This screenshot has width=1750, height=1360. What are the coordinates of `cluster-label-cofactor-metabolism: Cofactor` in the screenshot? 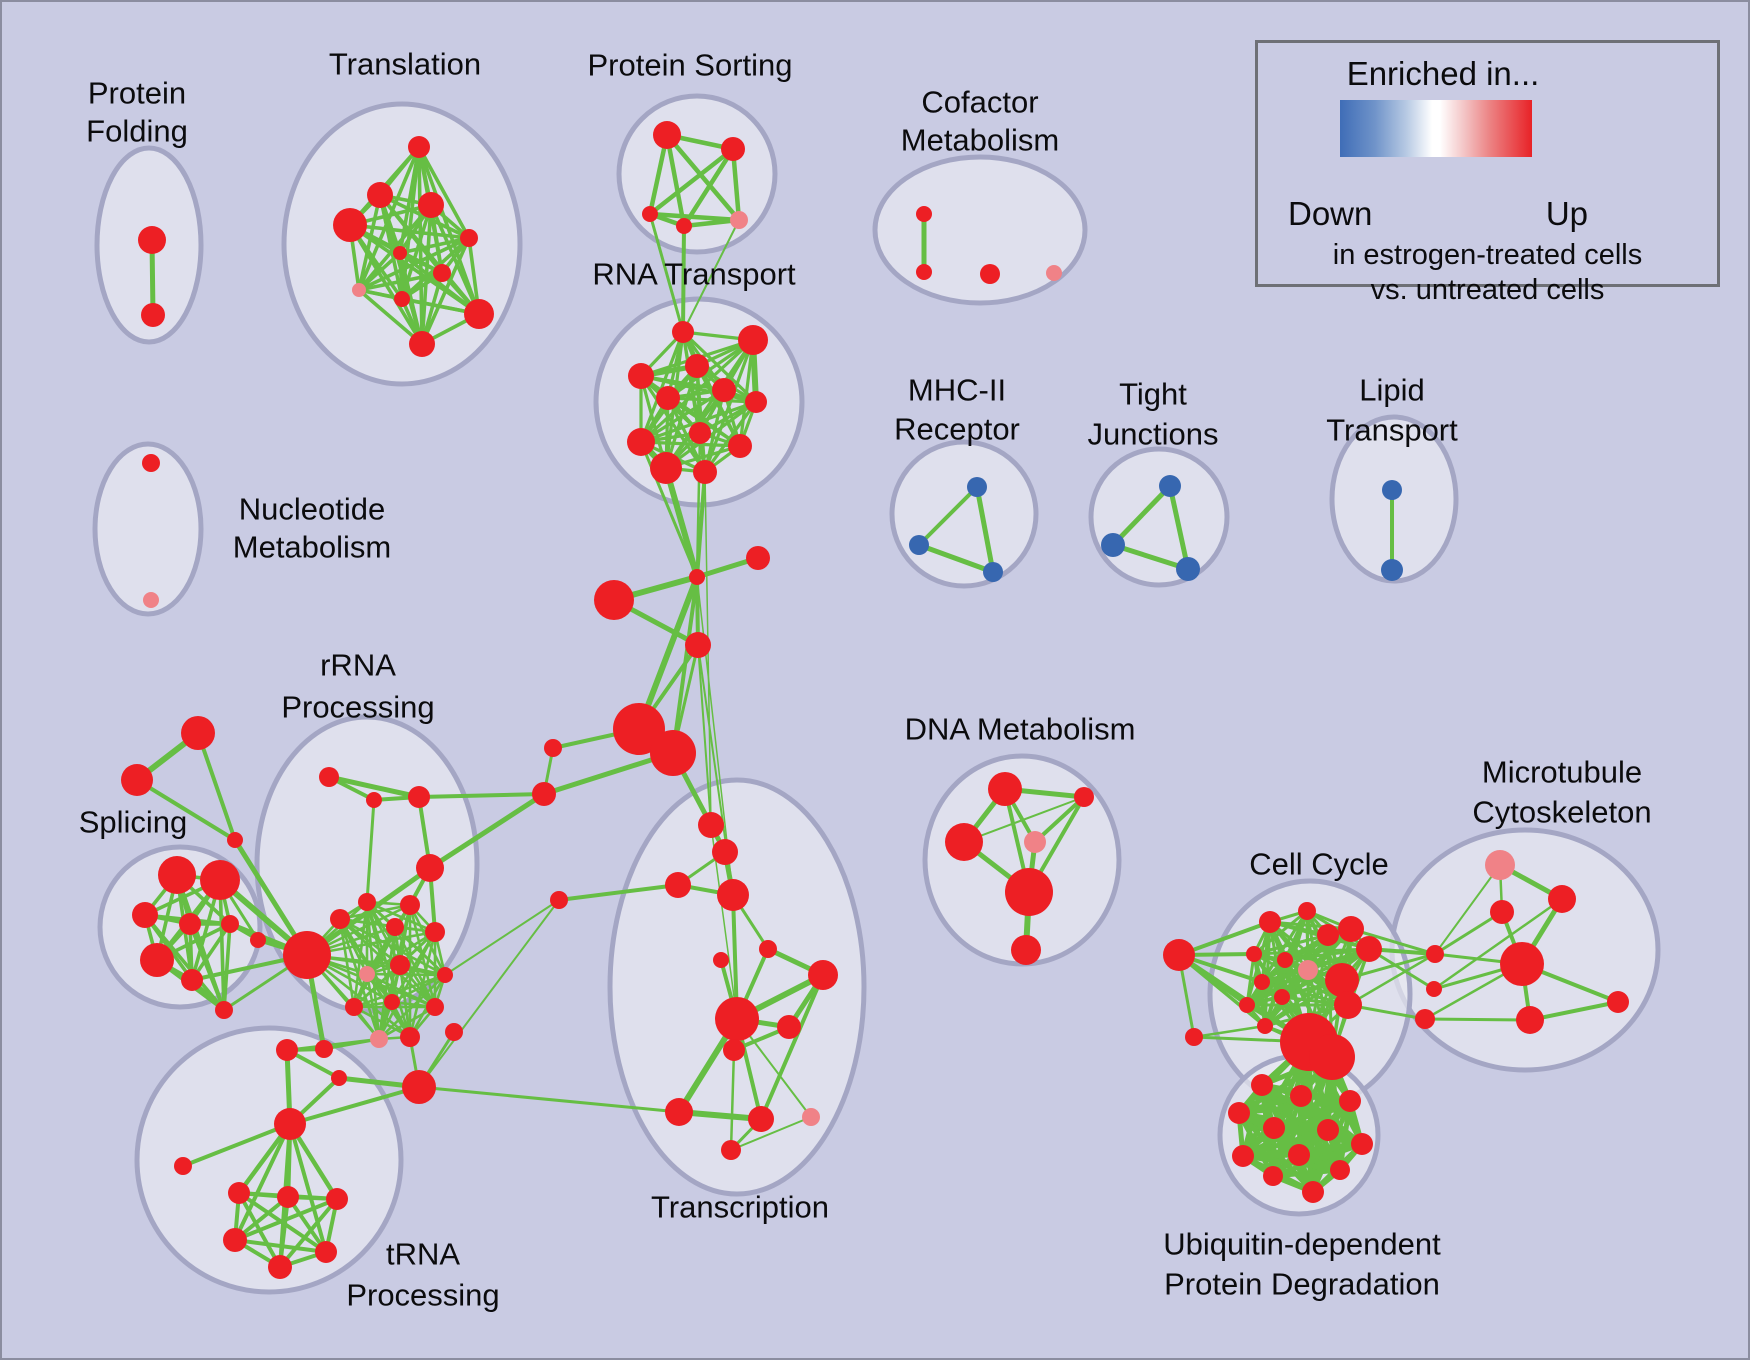 It's located at (979, 102).